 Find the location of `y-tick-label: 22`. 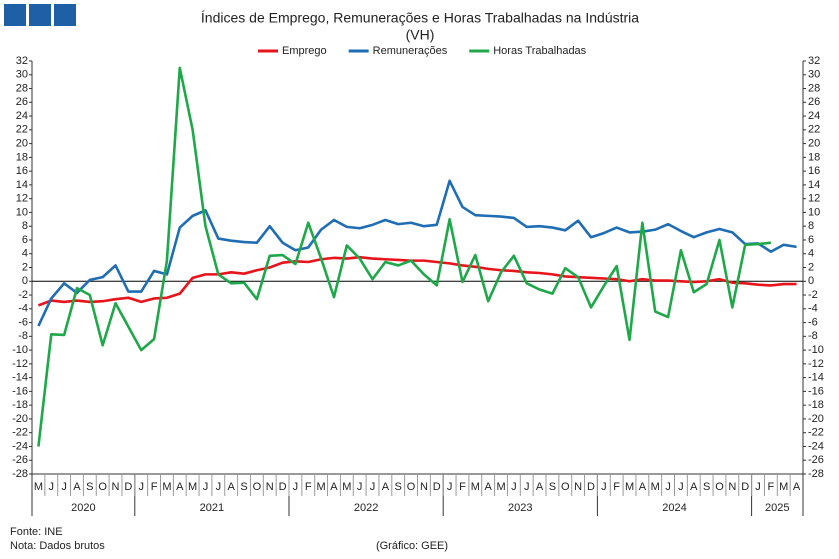

y-tick-label: 22 is located at coordinates (22, 130).